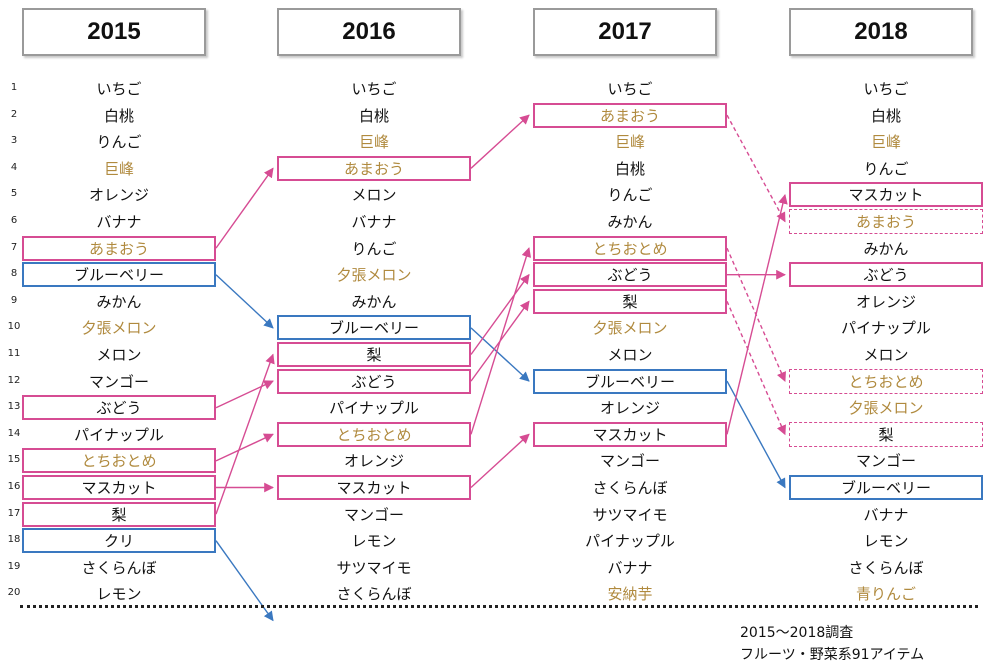 The width and height of the screenshot is (1000, 665). Describe the element at coordinates (14, 566) in the screenshot. I see `rank-number: 19` at that location.